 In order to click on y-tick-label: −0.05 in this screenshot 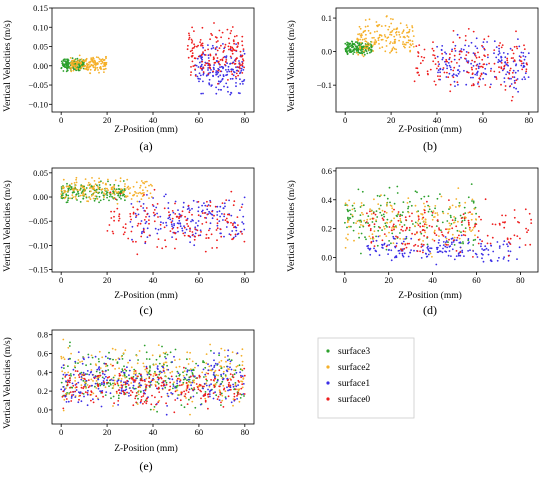, I will do `click(38, 221)`.